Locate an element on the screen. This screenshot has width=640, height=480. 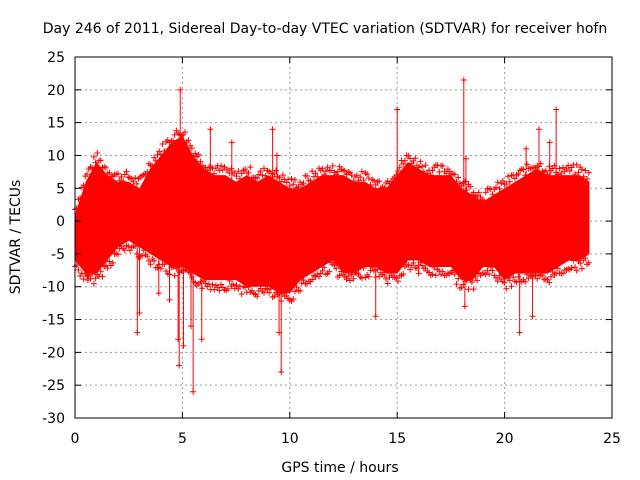
x-tick-label: 25 is located at coordinates (612, 439).